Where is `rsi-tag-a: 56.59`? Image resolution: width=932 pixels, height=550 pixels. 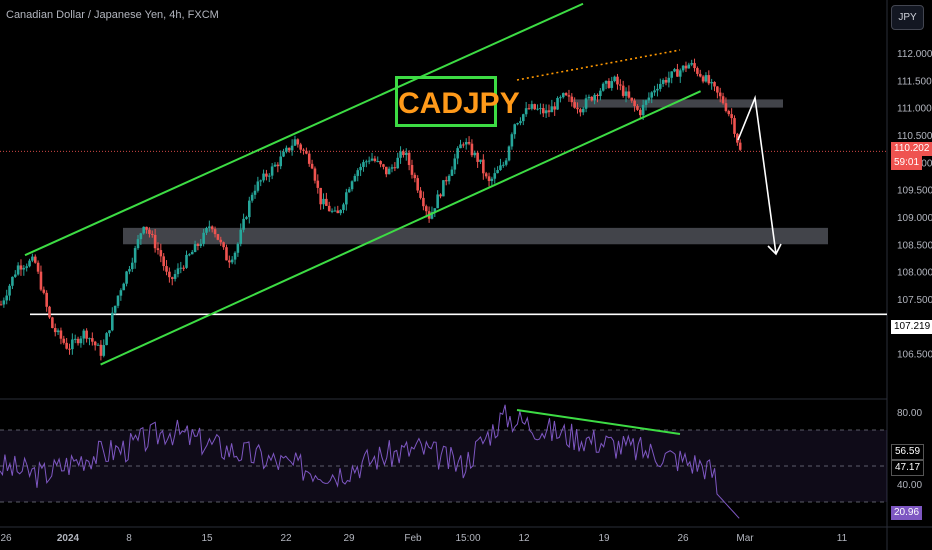
rsi-tag-a: 56.59 is located at coordinates (908, 452).